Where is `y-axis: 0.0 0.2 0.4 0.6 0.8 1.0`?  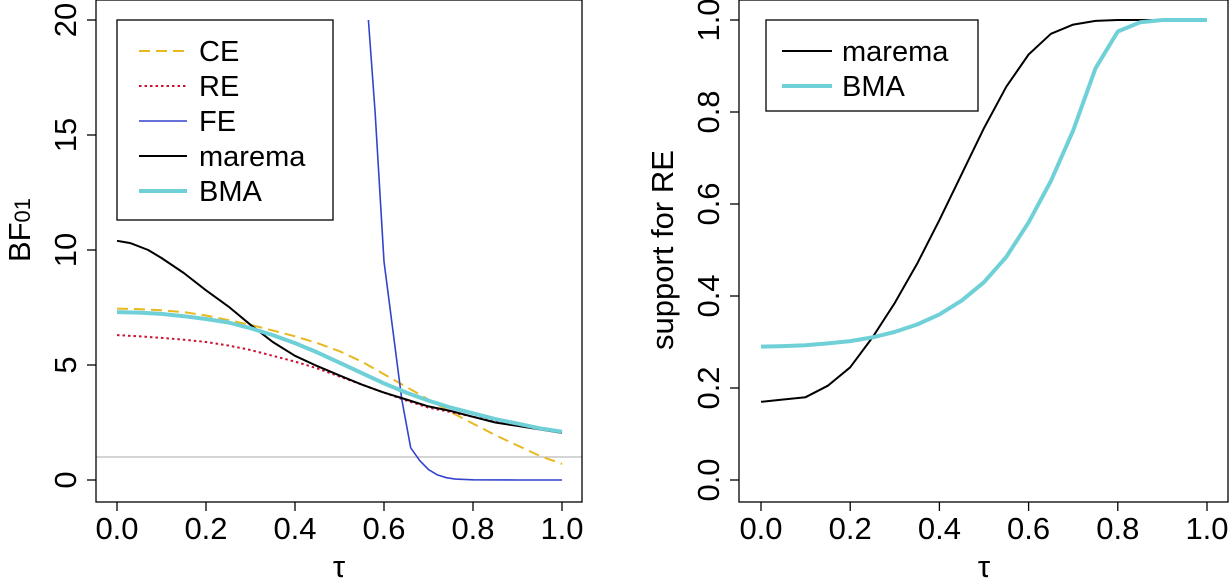
y-axis: 0.0 0.2 0.4 0.6 0.8 1.0 is located at coordinates (715, 251).